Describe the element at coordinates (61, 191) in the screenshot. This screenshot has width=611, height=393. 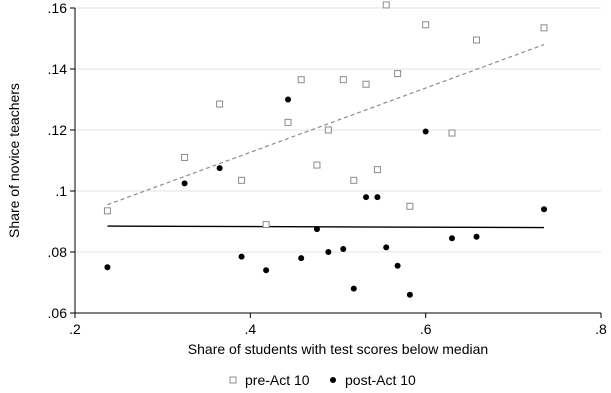
I see `y-tick-label: .1` at that location.